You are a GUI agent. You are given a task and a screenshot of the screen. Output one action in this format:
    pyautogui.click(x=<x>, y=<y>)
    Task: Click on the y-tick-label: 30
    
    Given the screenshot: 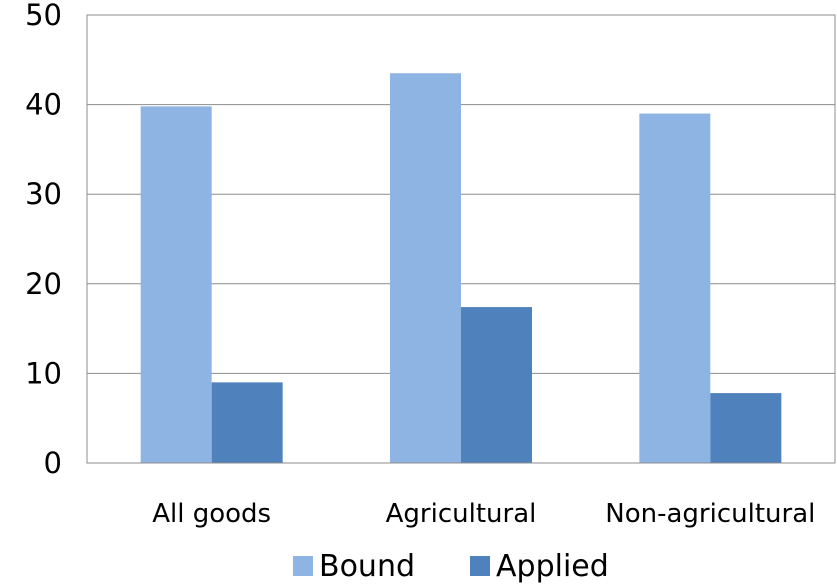 What is the action you would take?
    pyautogui.click(x=43, y=194)
    